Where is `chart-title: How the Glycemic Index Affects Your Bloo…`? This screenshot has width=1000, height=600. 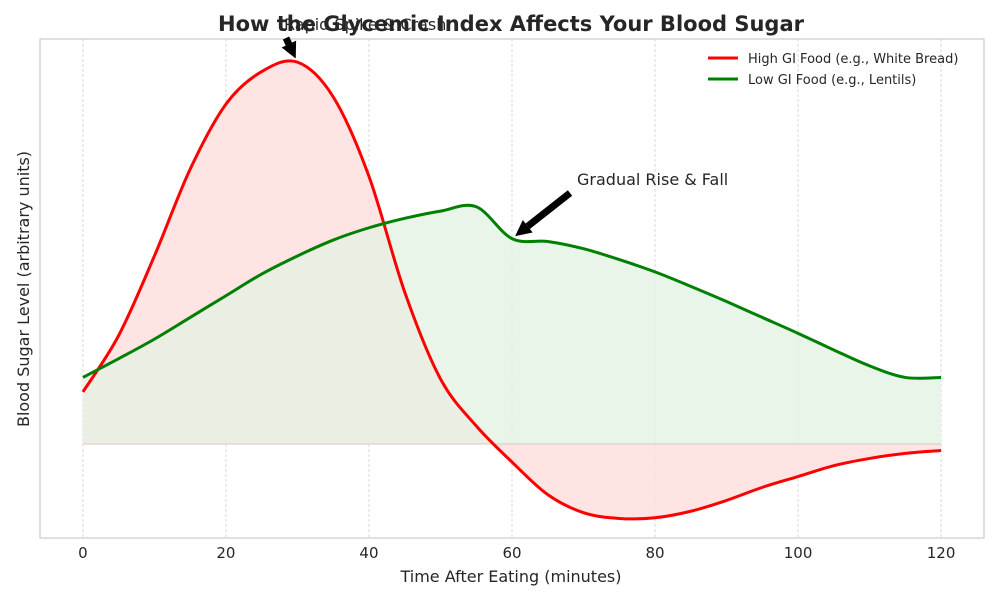 chart-title: How the Glycemic Index Affects Your Bloo… is located at coordinates (511, 24).